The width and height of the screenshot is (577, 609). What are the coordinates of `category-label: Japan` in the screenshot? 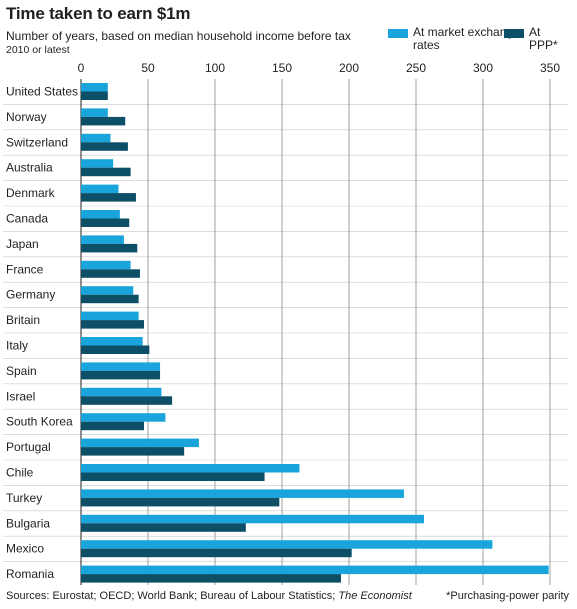 It's located at (22, 244).